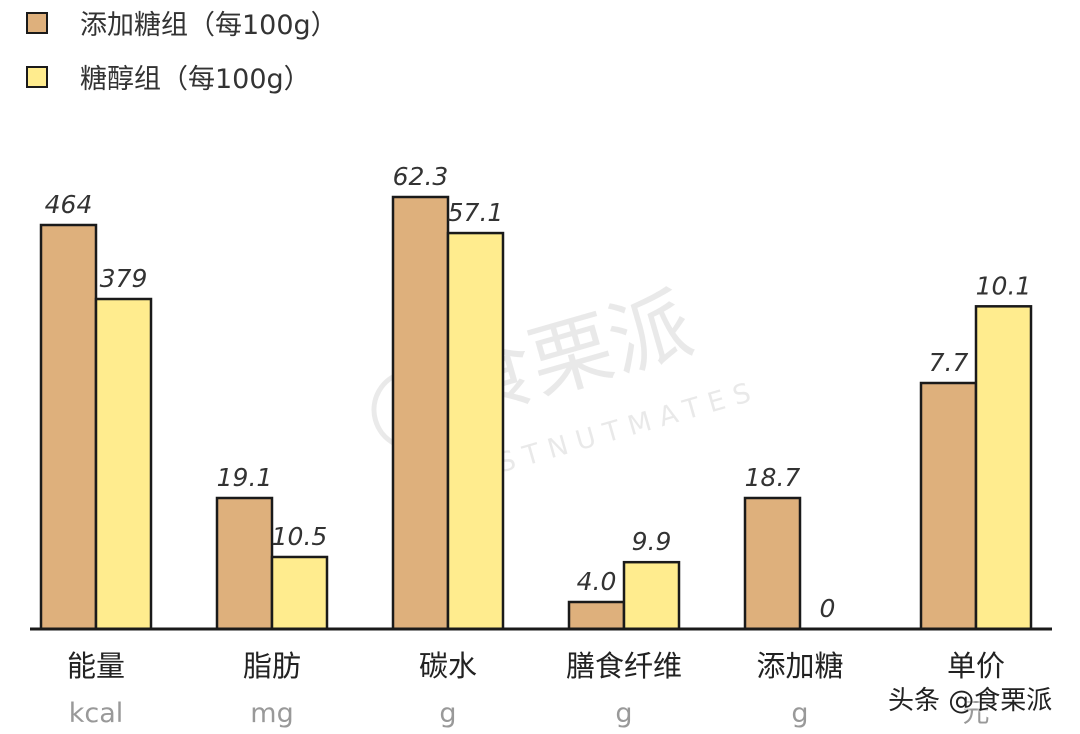 The width and height of the screenshot is (1080, 734). What do you see at coordinates (69, 204) in the screenshot?
I see `data-label-added-sugar-0: 464` at bounding box center [69, 204].